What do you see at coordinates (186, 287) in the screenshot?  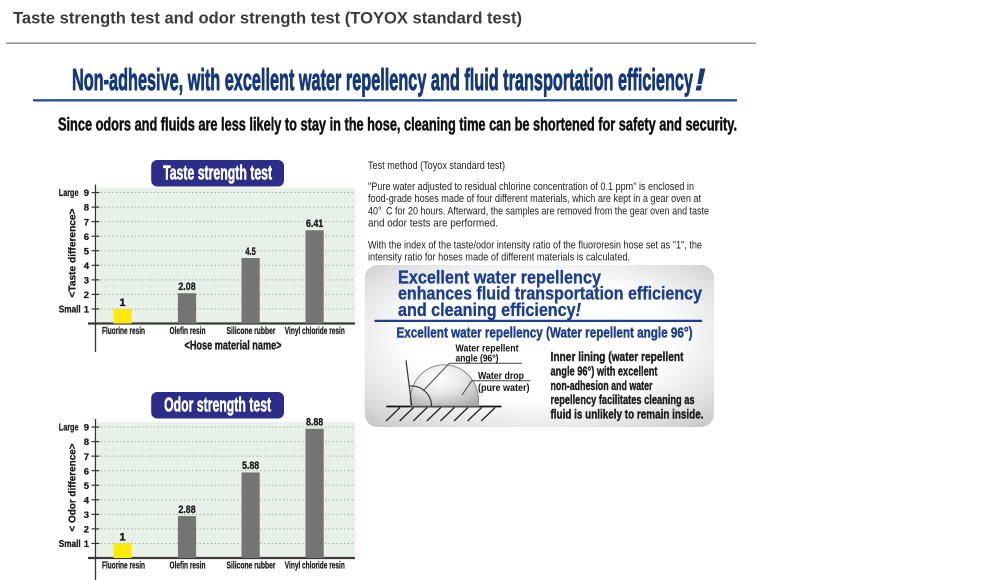 I see `svg-text: 2.08` at bounding box center [186, 287].